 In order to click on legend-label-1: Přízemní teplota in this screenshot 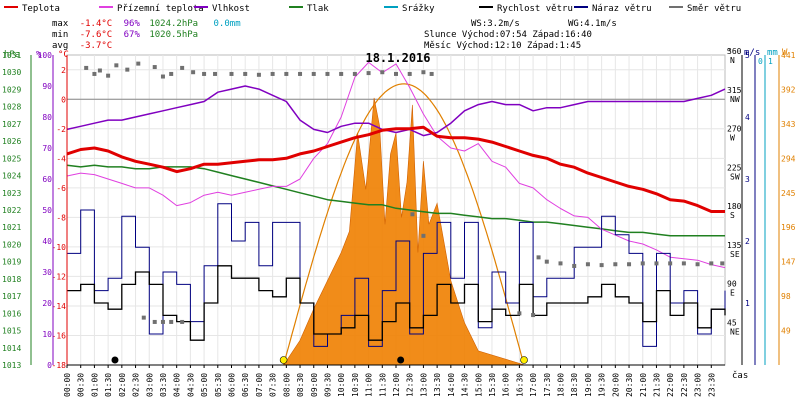, I will do `click(160, 9)`.